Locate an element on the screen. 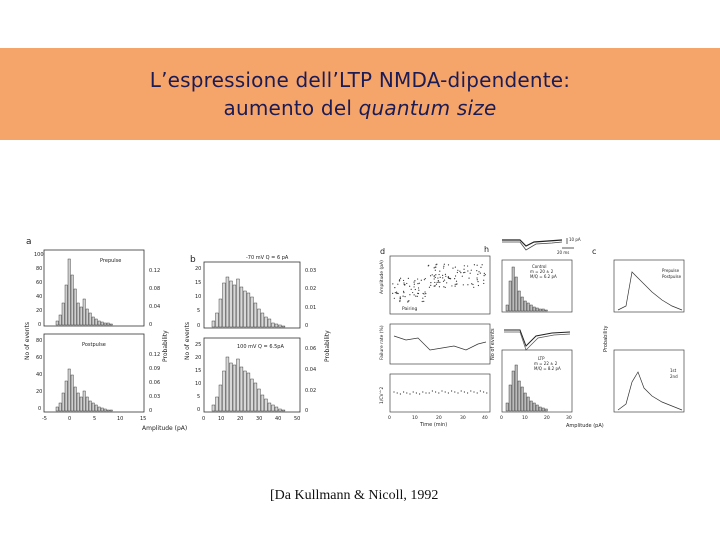  b-xtick-5: 50 is located at coordinates (297, 419).